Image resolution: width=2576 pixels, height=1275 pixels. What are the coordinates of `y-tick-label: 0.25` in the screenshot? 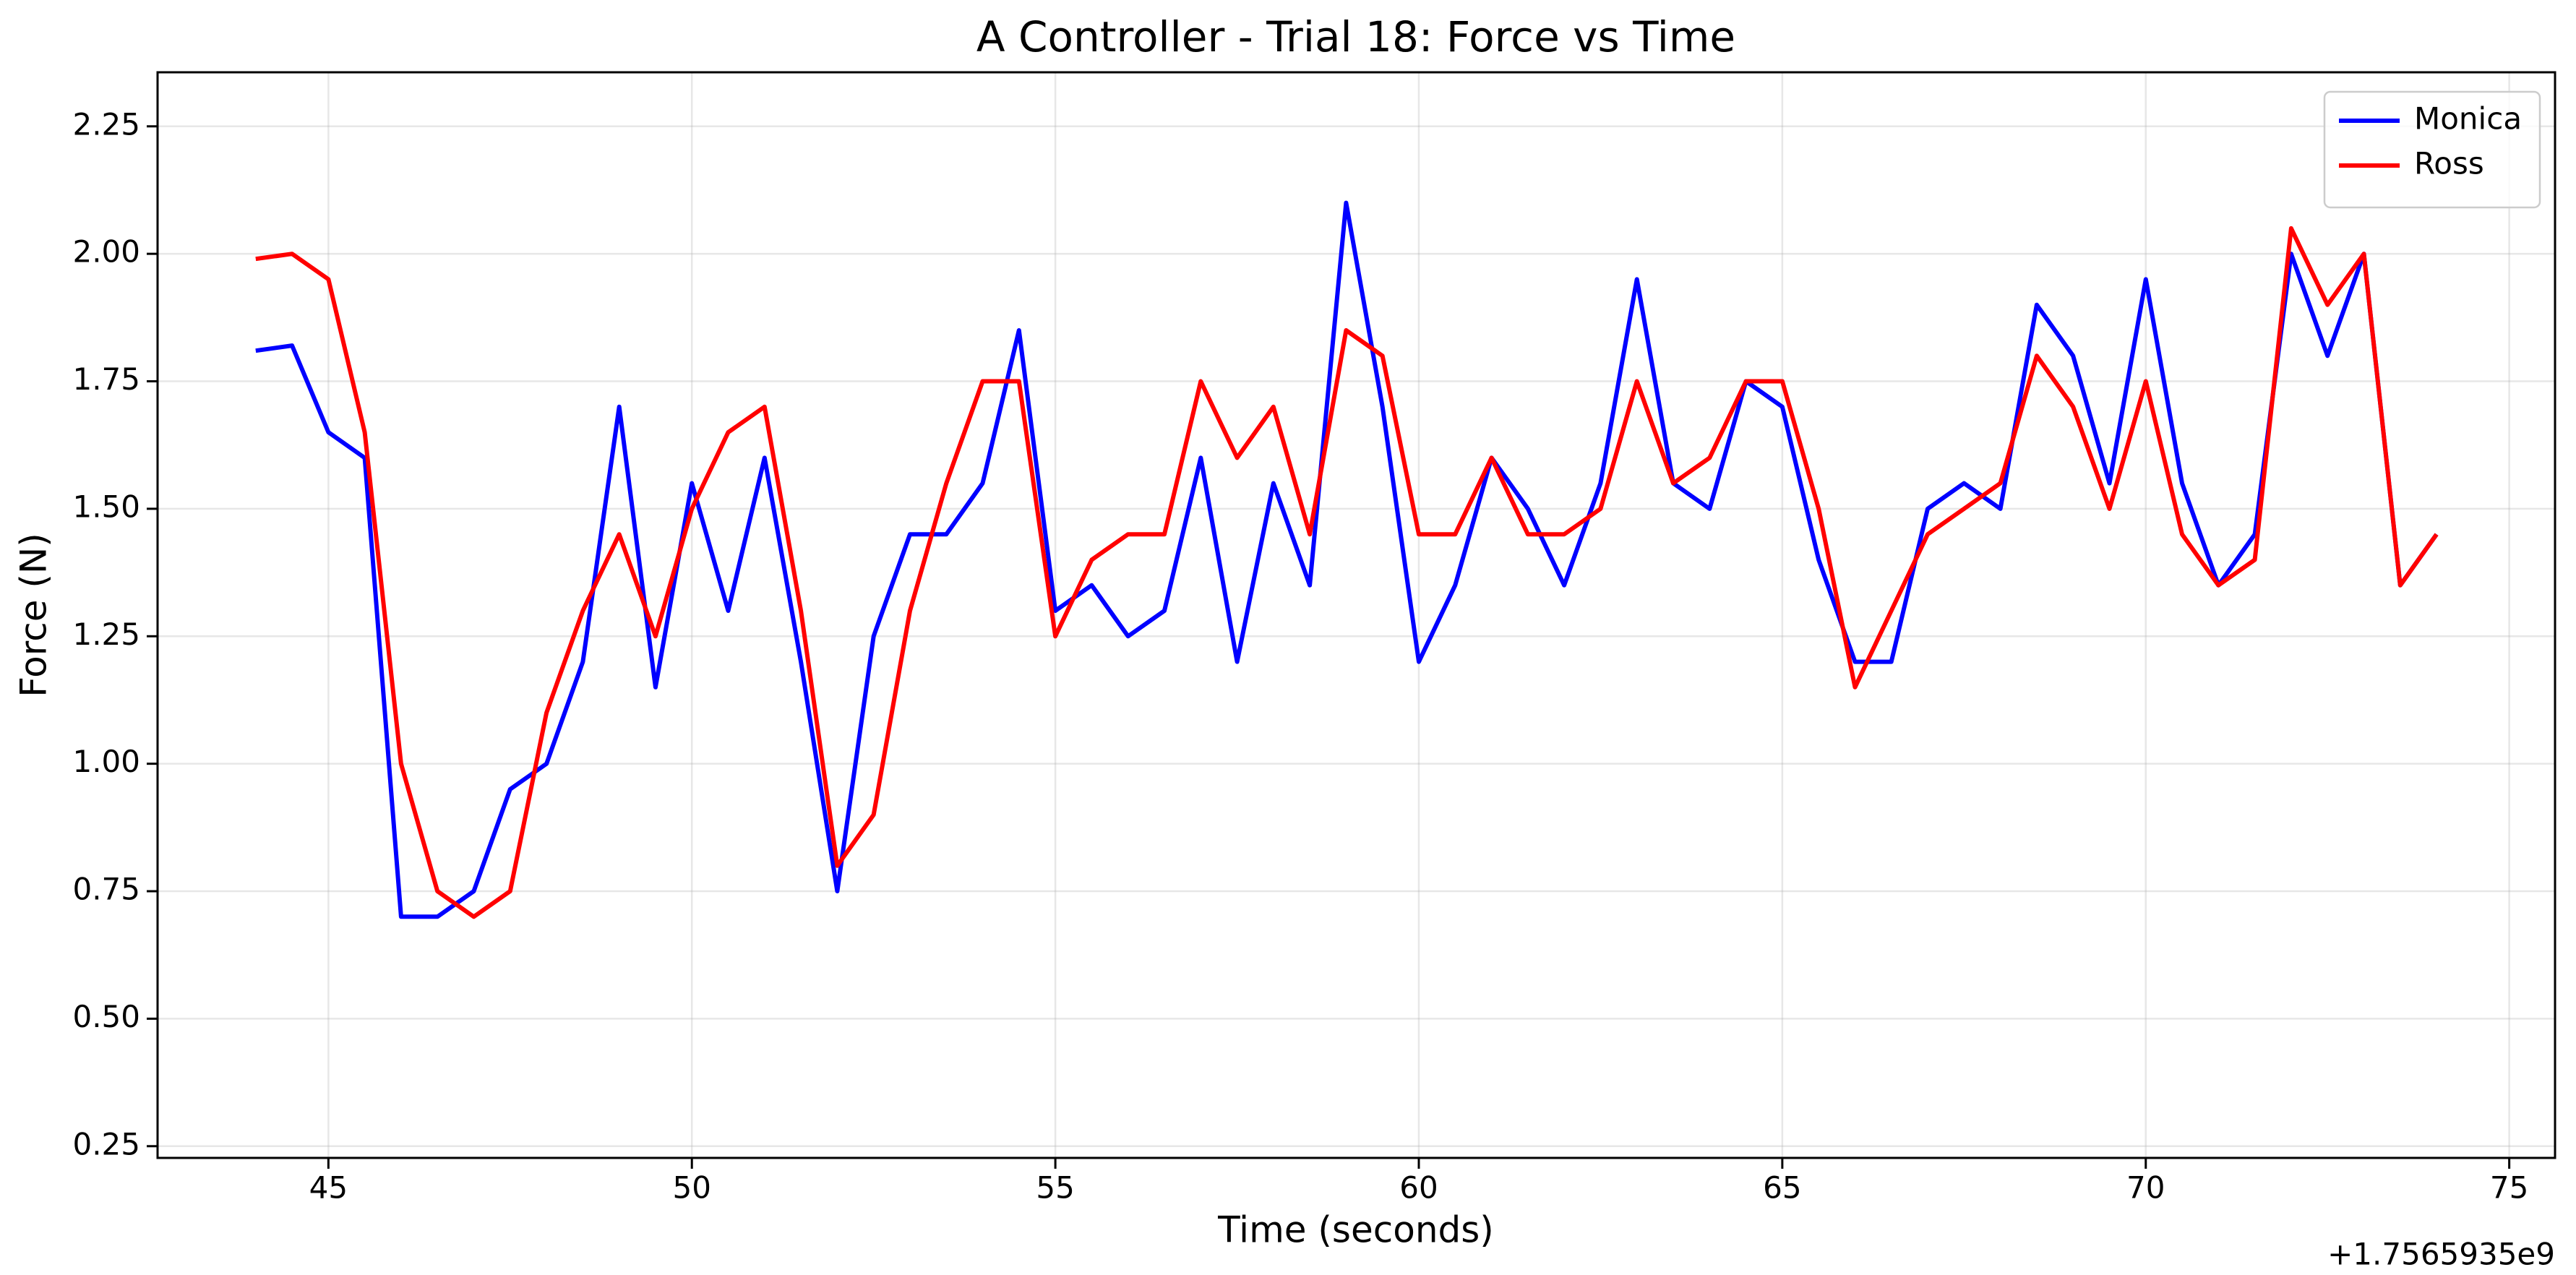 It's located at (106, 1144).